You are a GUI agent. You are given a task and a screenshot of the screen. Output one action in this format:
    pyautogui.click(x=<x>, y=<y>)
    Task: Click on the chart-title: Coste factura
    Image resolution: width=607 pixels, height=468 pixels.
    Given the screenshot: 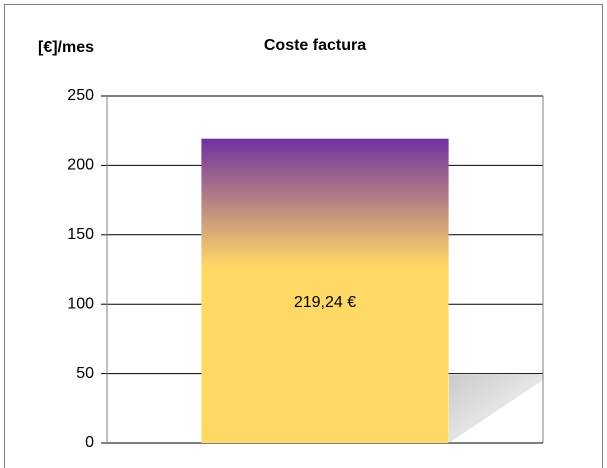 What is the action you would take?
    pyautogui.click(x=315, y=45)
    